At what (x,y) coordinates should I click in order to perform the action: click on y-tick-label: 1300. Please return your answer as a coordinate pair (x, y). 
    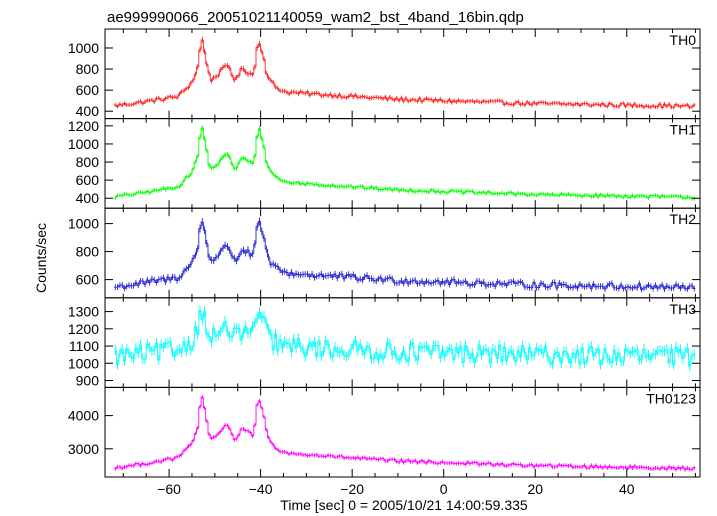
    Looking at the image, I should click on (83, 312).